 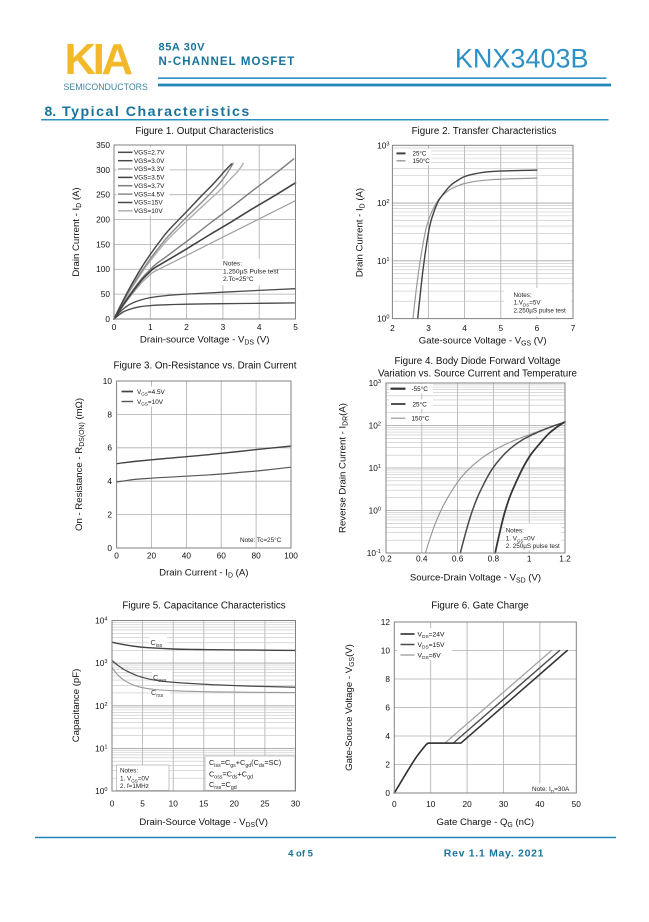 I want to click on svg-text: 2. 250µS pulse test, so click(x=533, y=546).